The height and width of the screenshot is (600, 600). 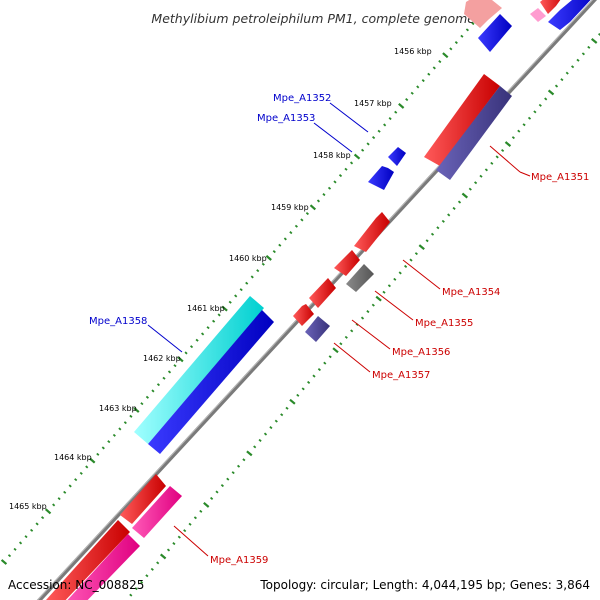 I want to click on gene-Mpe_A1355-arrow, so click(x=347, y=263).